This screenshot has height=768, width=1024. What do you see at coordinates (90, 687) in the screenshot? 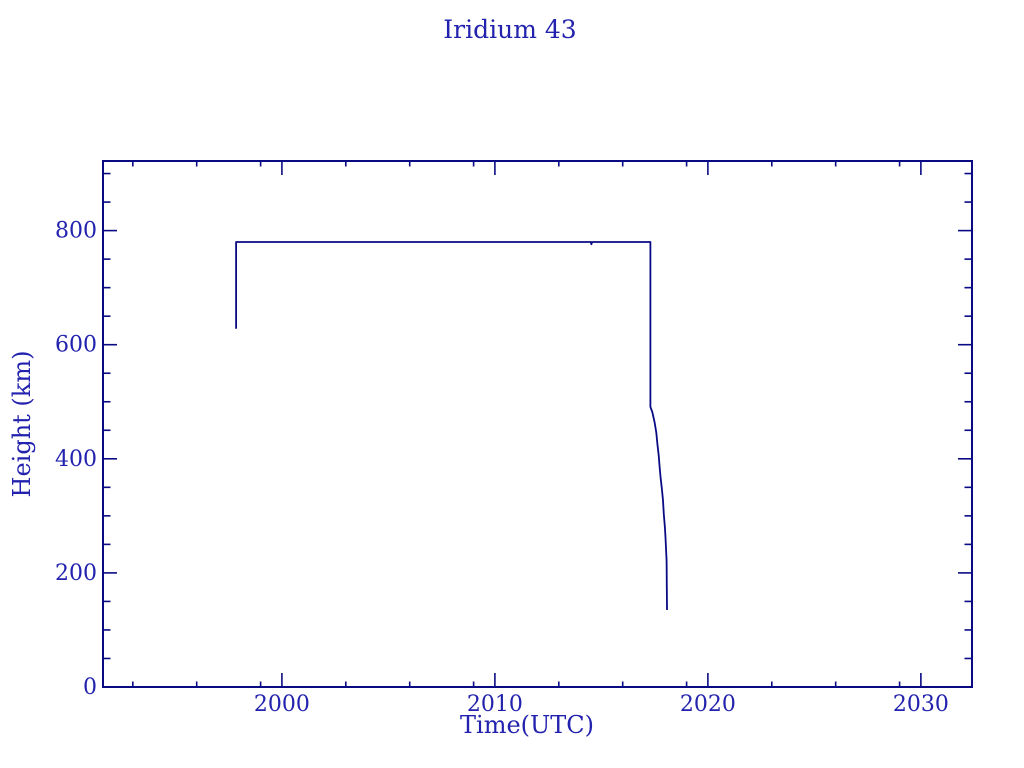
I see `y-tick-label: 0` at bounding box center [90, 687].